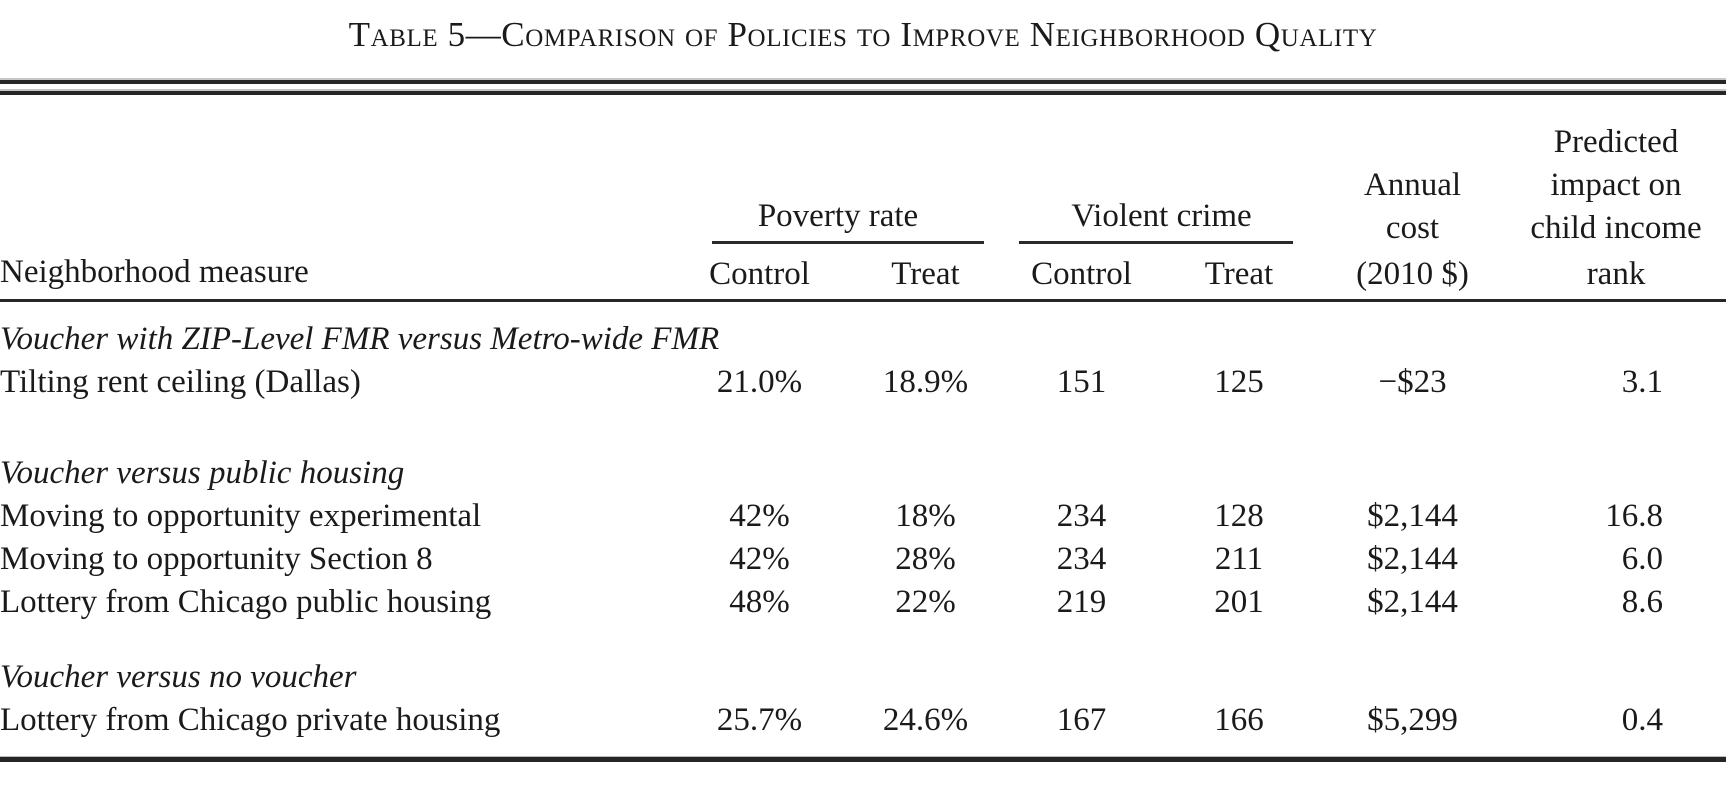  I want to click on top-double-rule, so click(863, 86).